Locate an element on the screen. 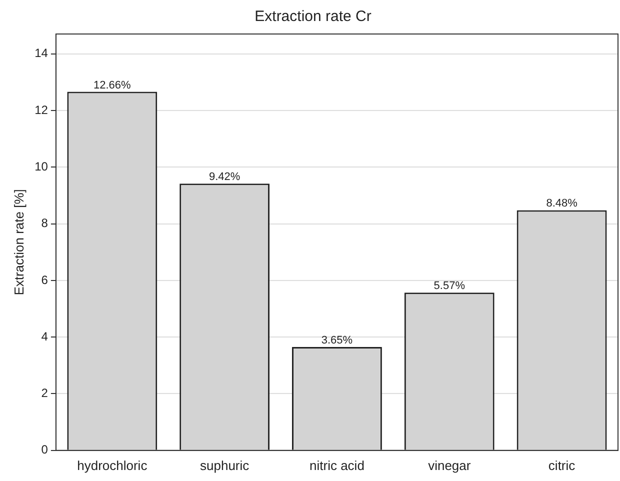 The image size is (620, 481). data-label: 9.42% is located at coordinates (224, 177).